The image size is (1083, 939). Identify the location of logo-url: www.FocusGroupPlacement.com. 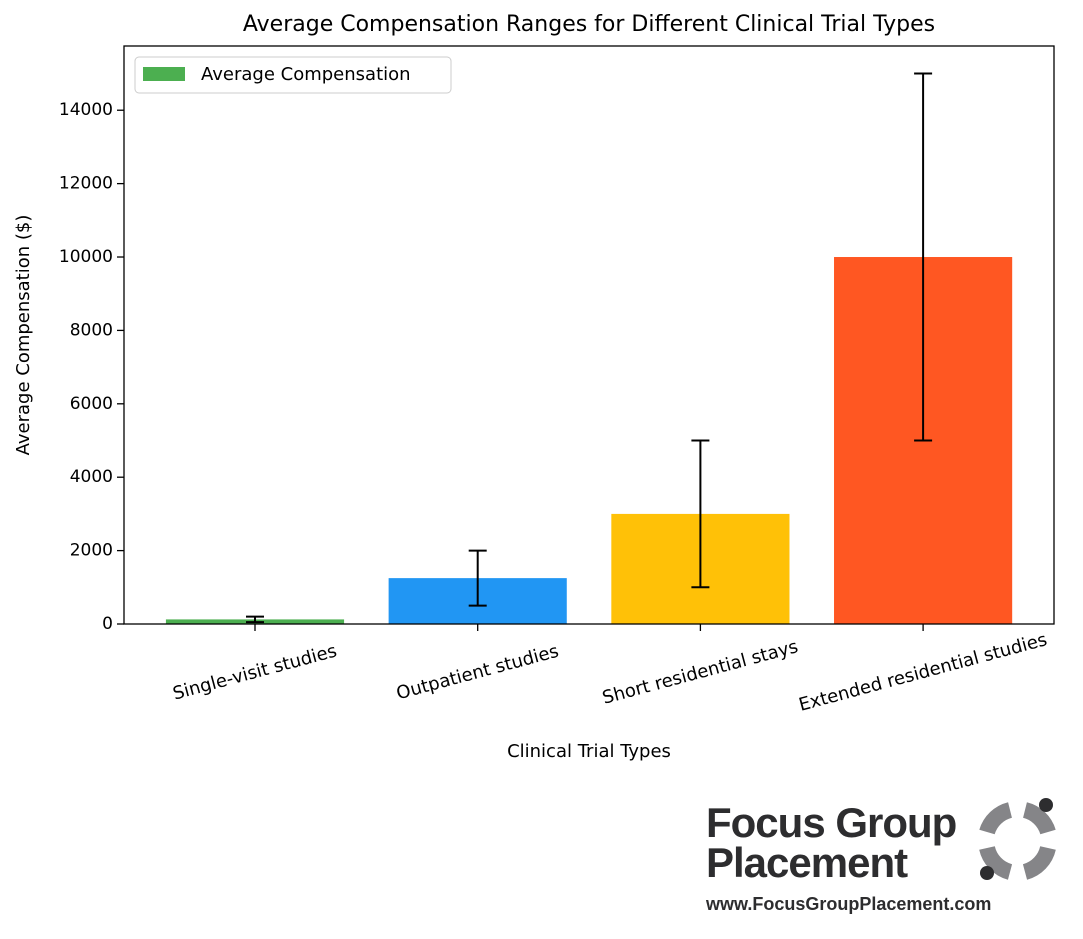
(848, 904).